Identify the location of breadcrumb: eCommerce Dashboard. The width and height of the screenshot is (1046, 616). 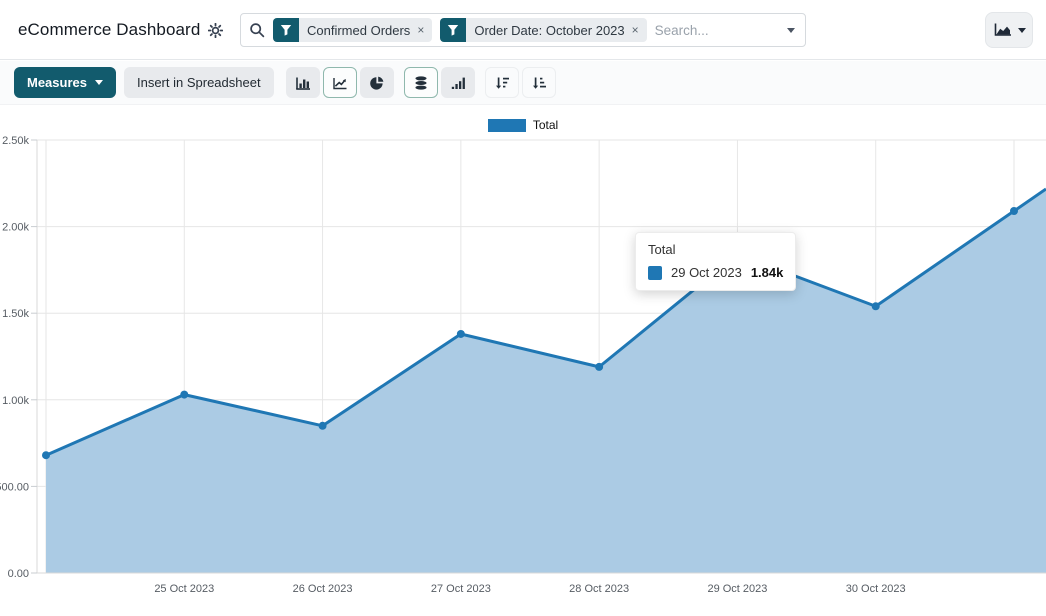
(121, 30).